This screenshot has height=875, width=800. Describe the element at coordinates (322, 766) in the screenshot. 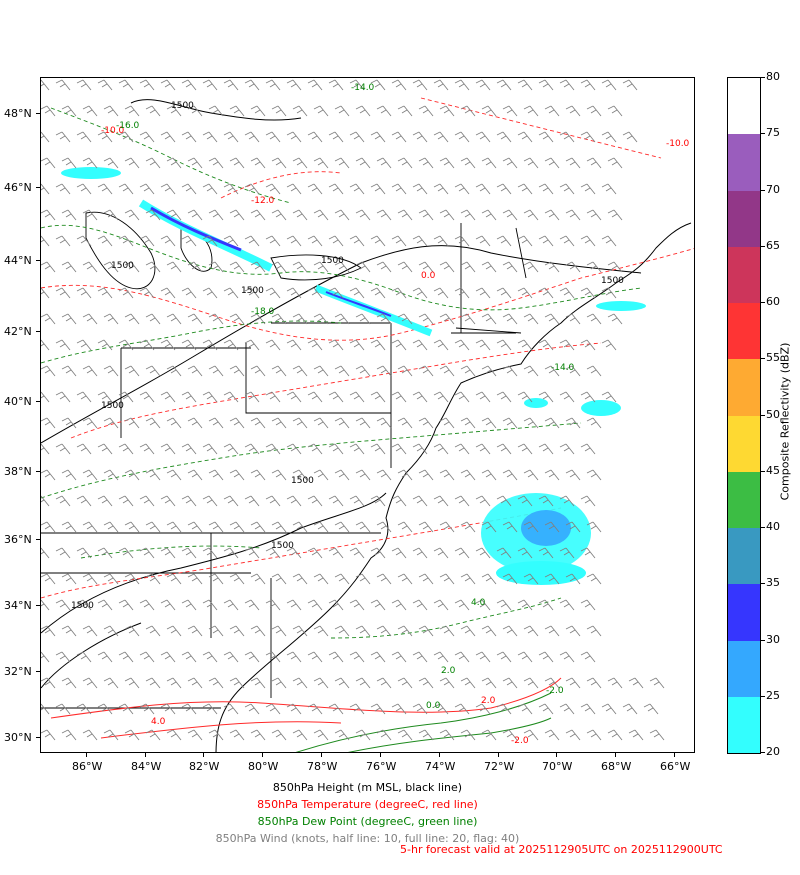

I see `lon-label: 78°W` at that location.